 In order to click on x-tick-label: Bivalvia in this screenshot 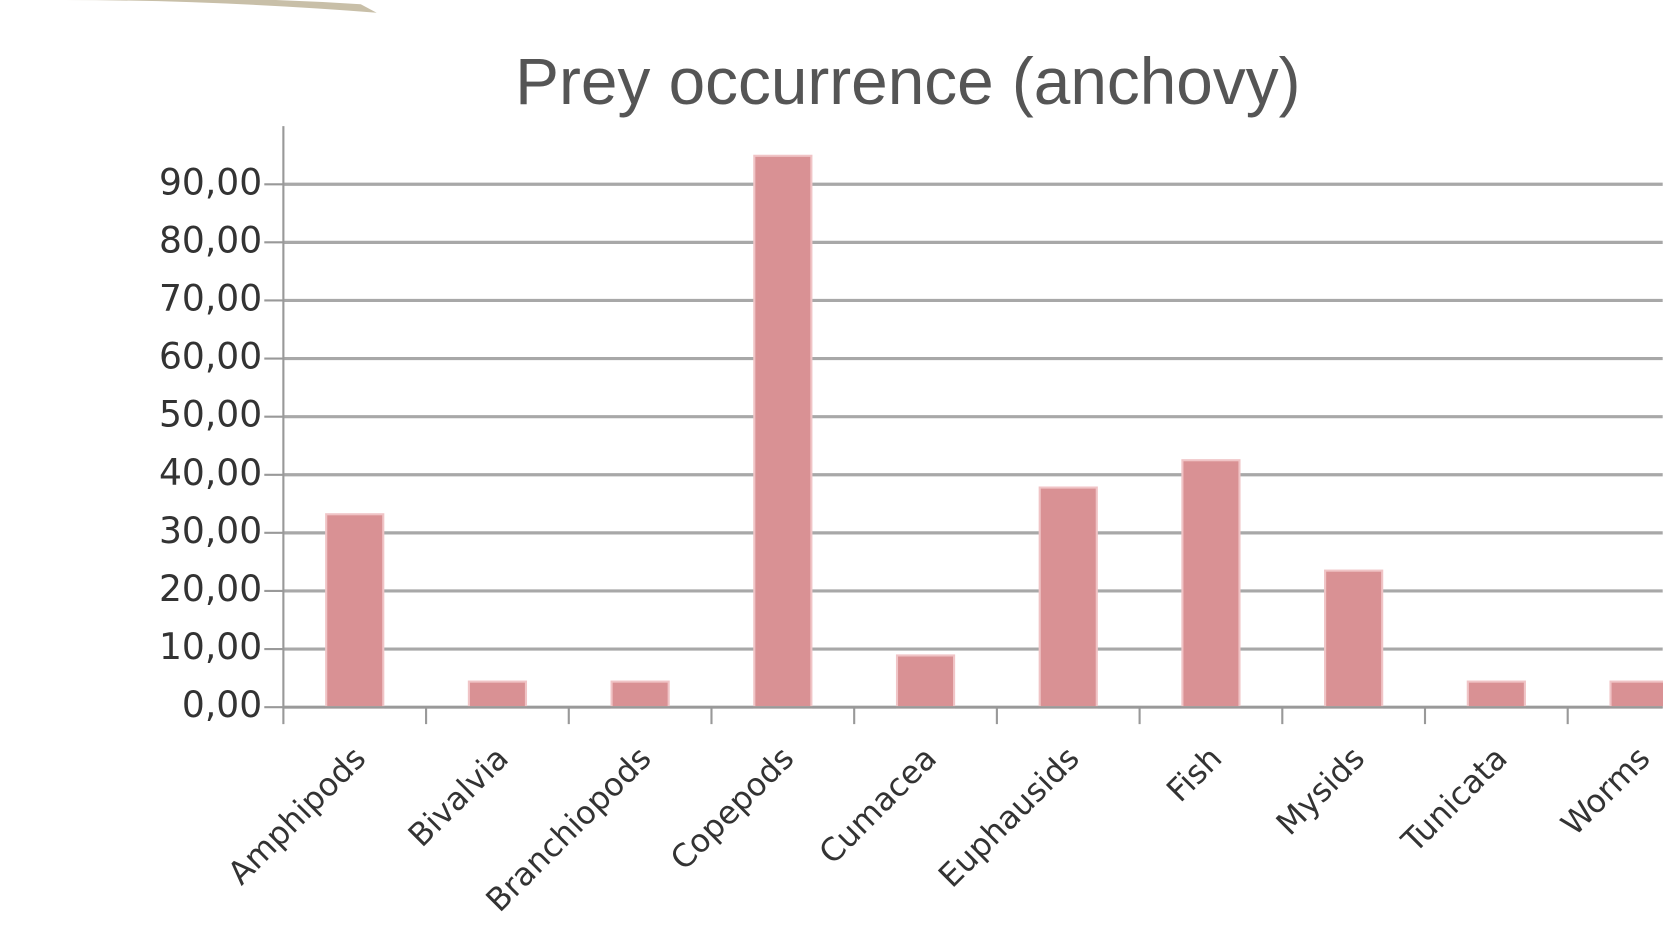, I will do `click(458, 797)`.